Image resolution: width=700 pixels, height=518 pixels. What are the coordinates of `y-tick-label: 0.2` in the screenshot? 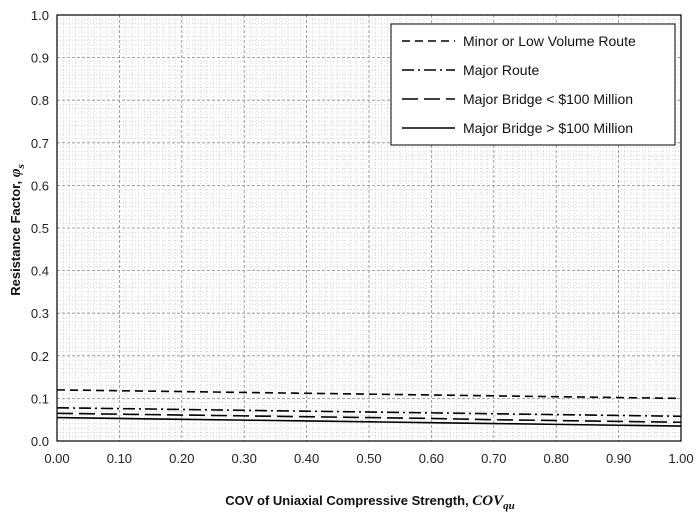 It's located at (40, 356).